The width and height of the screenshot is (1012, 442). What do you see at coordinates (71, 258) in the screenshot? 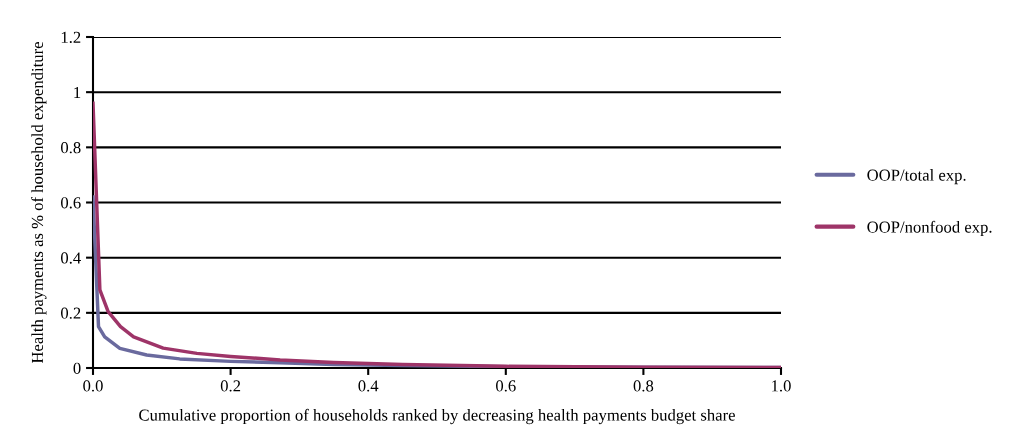
I see `y-tick-label: 0.4` at bounding box center [71, 258].